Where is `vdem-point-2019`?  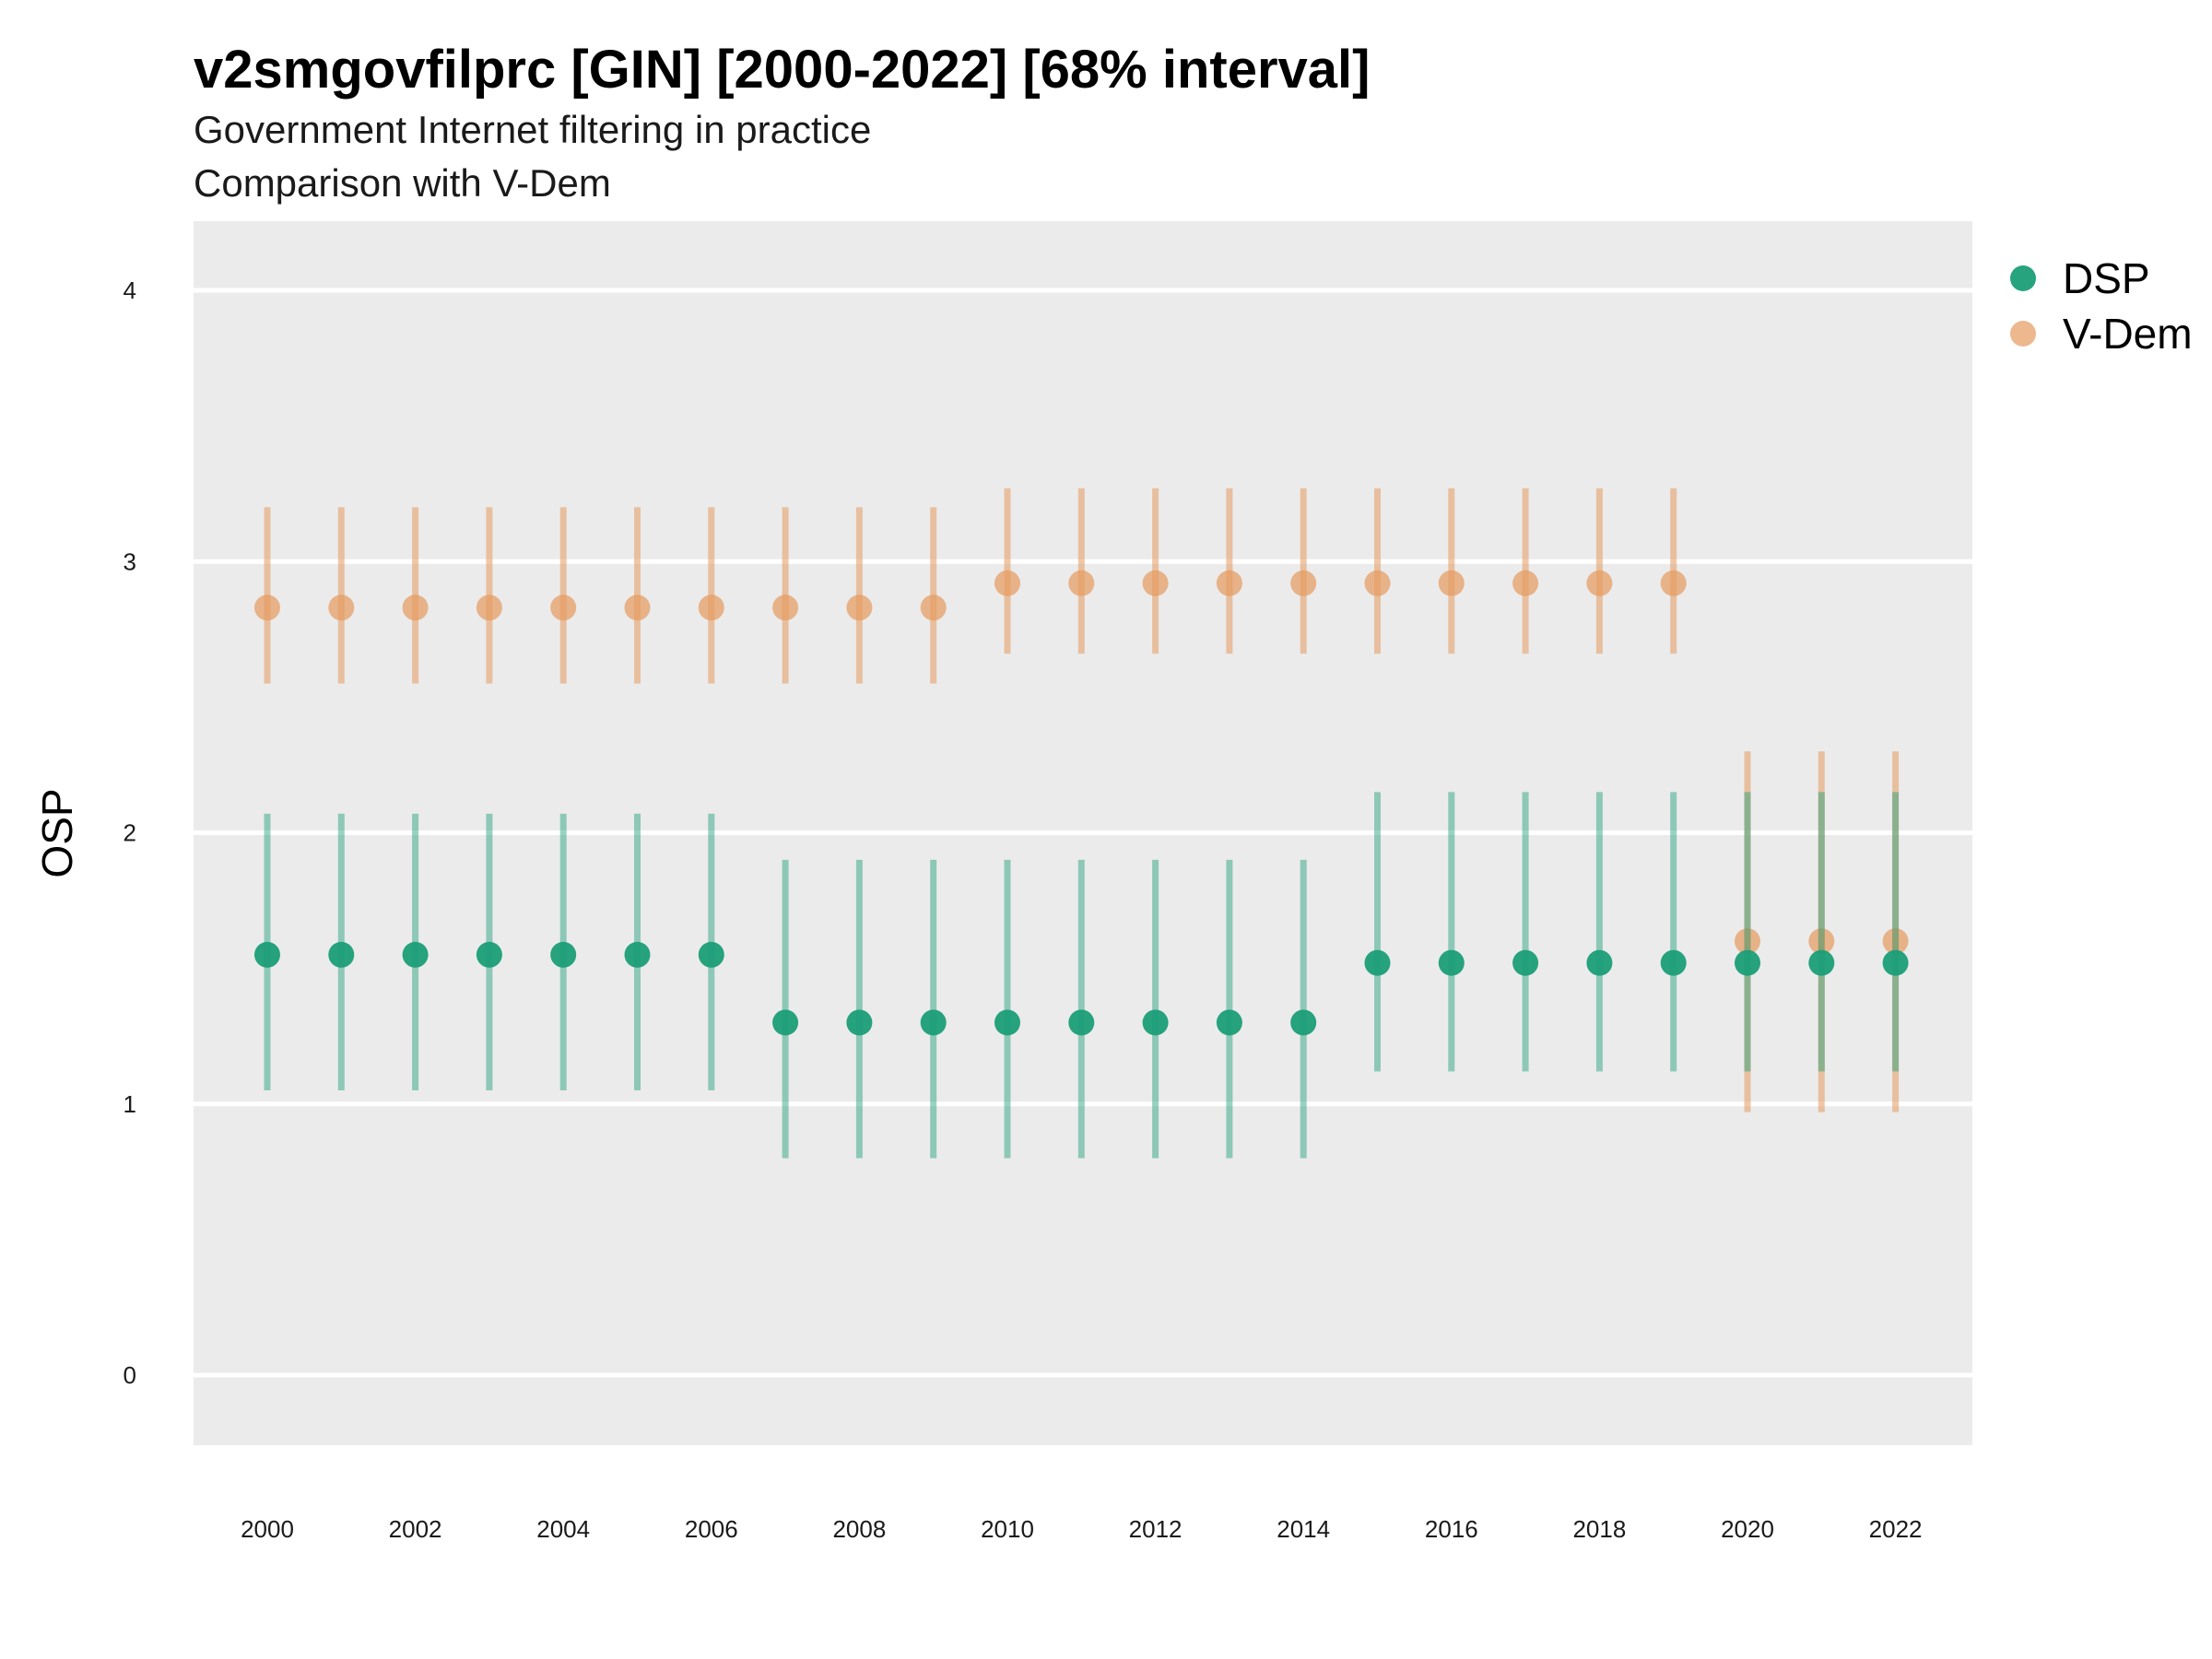
vdem-point-2019 is located at coordinates (1673, 583).